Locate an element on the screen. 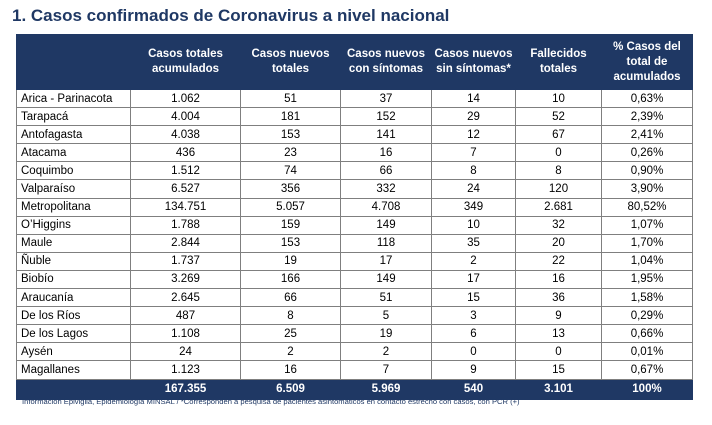 Image resolution: width=712 pixels, height=425 pixels. region-cell: Arica - Parinacota is located at coordinates (73, 98).